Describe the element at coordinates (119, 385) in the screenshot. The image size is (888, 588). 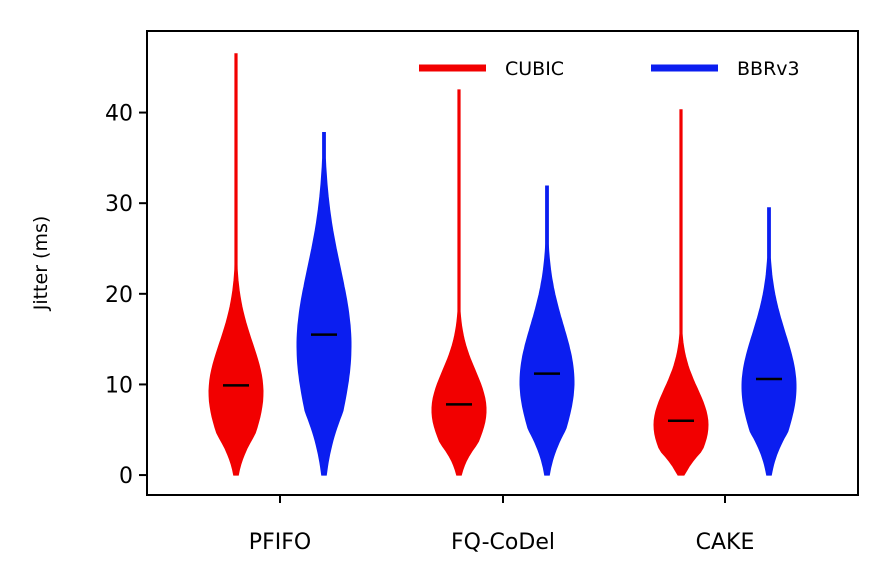
I see `y-tick-label: 10` at that location.